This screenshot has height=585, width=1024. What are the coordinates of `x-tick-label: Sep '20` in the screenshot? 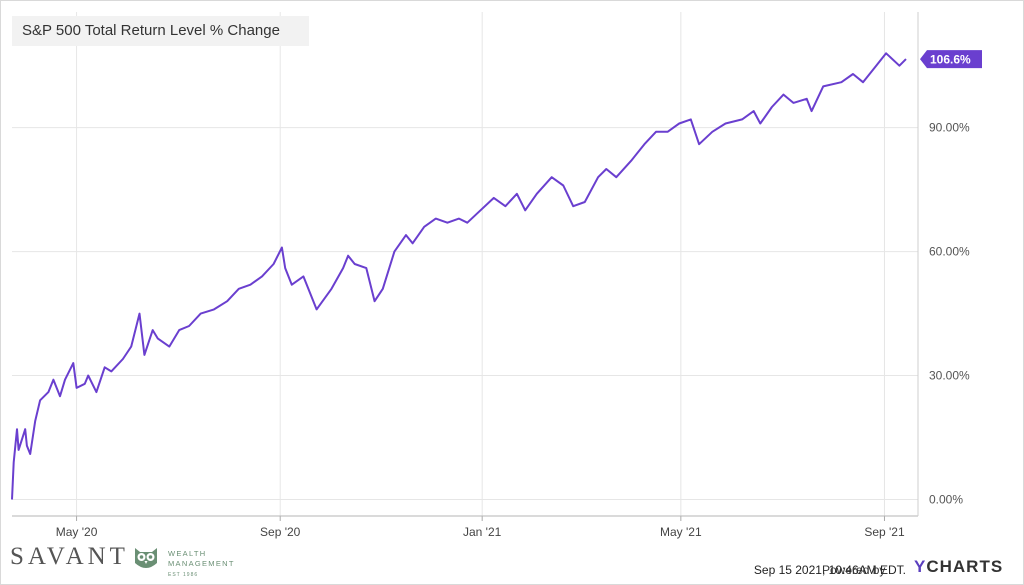 It's located at (280, 532).